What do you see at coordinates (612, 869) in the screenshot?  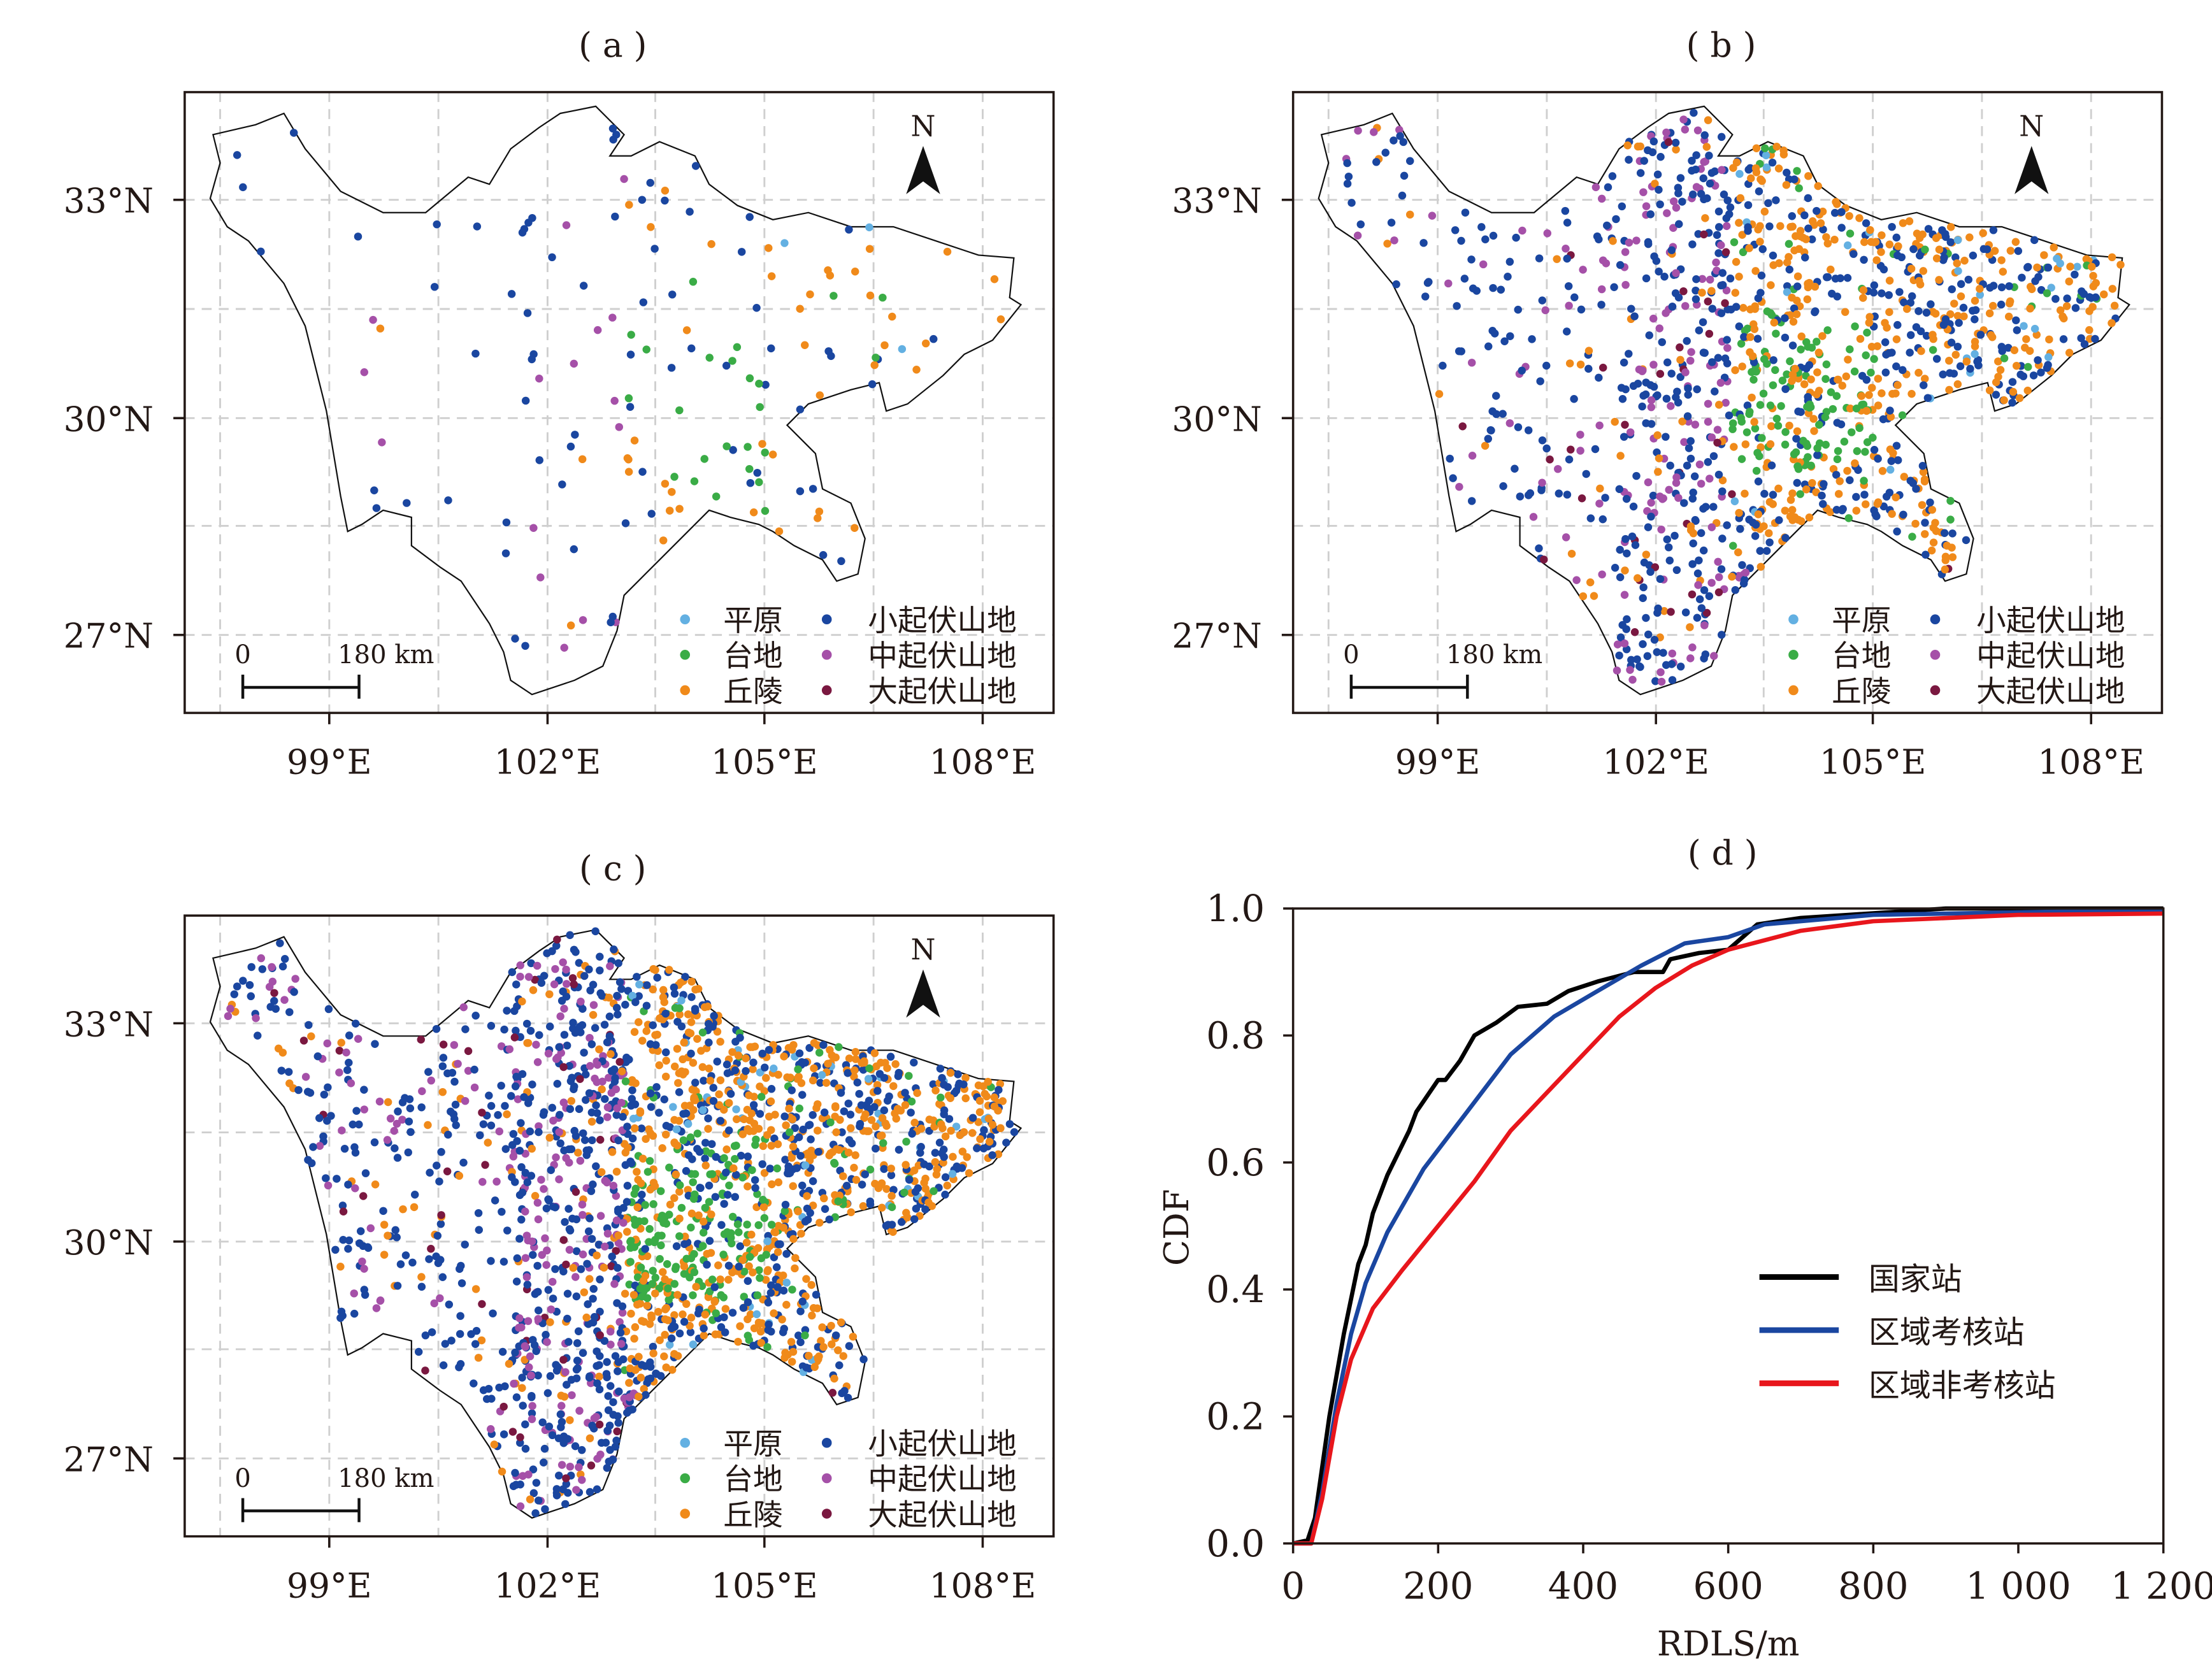 I see `panel-title: ( c )` at bounding box center [612, 869].